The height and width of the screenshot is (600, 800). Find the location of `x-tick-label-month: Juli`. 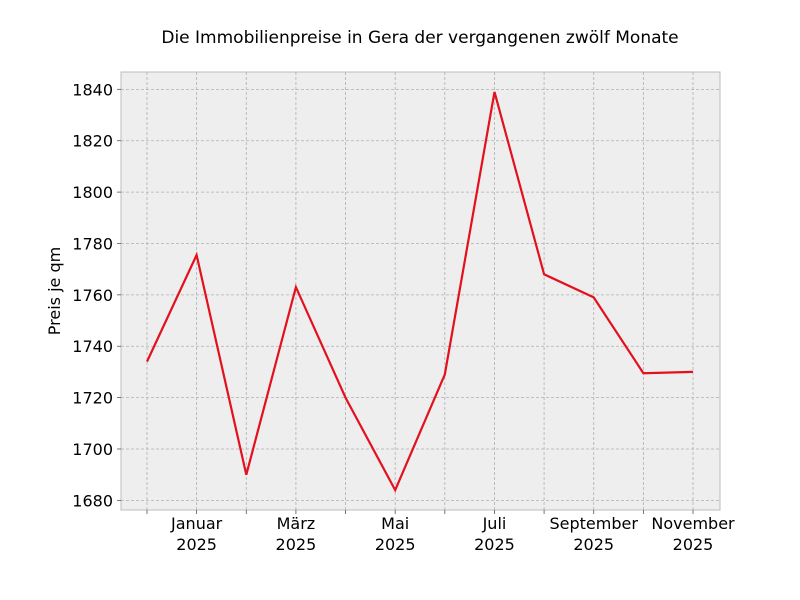

x-tick-label-month: Juli is located at coordinates (494, 523).